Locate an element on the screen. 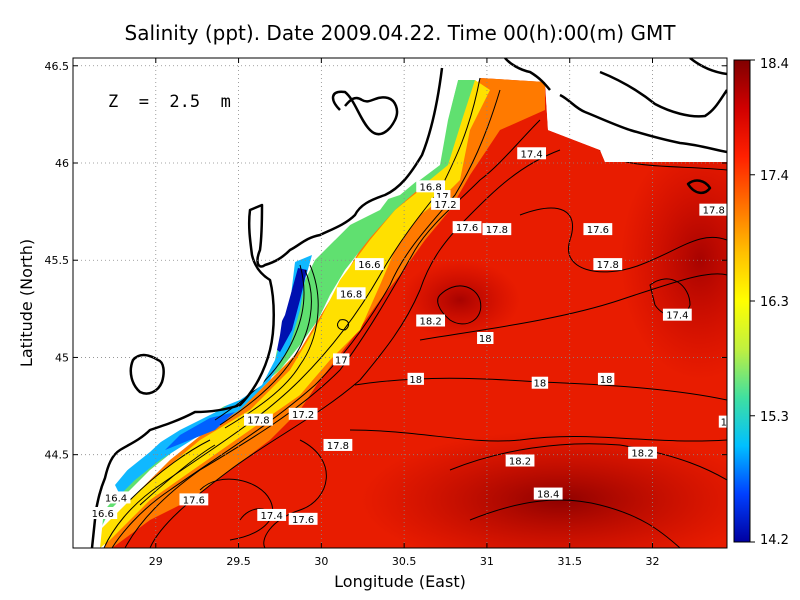 Image resolution: width=800 pixels, height=600 pixels. x-tick-label: 31 is located at coordinates (487, 561).